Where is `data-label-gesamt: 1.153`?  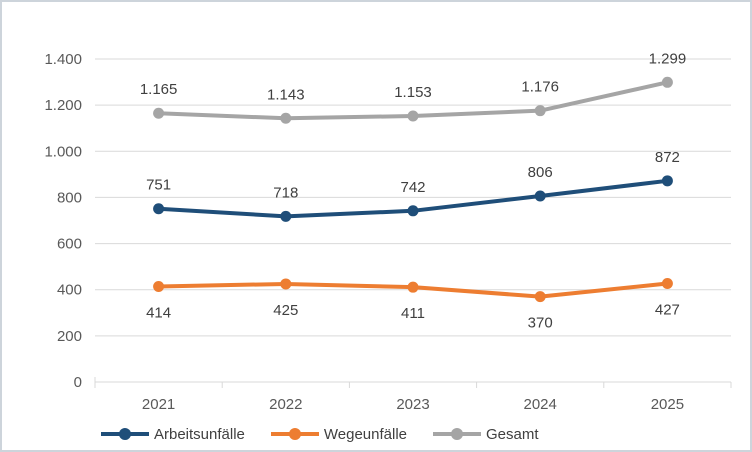 data-label-gesamt: 1.153 is located at coordinates (413, 92).